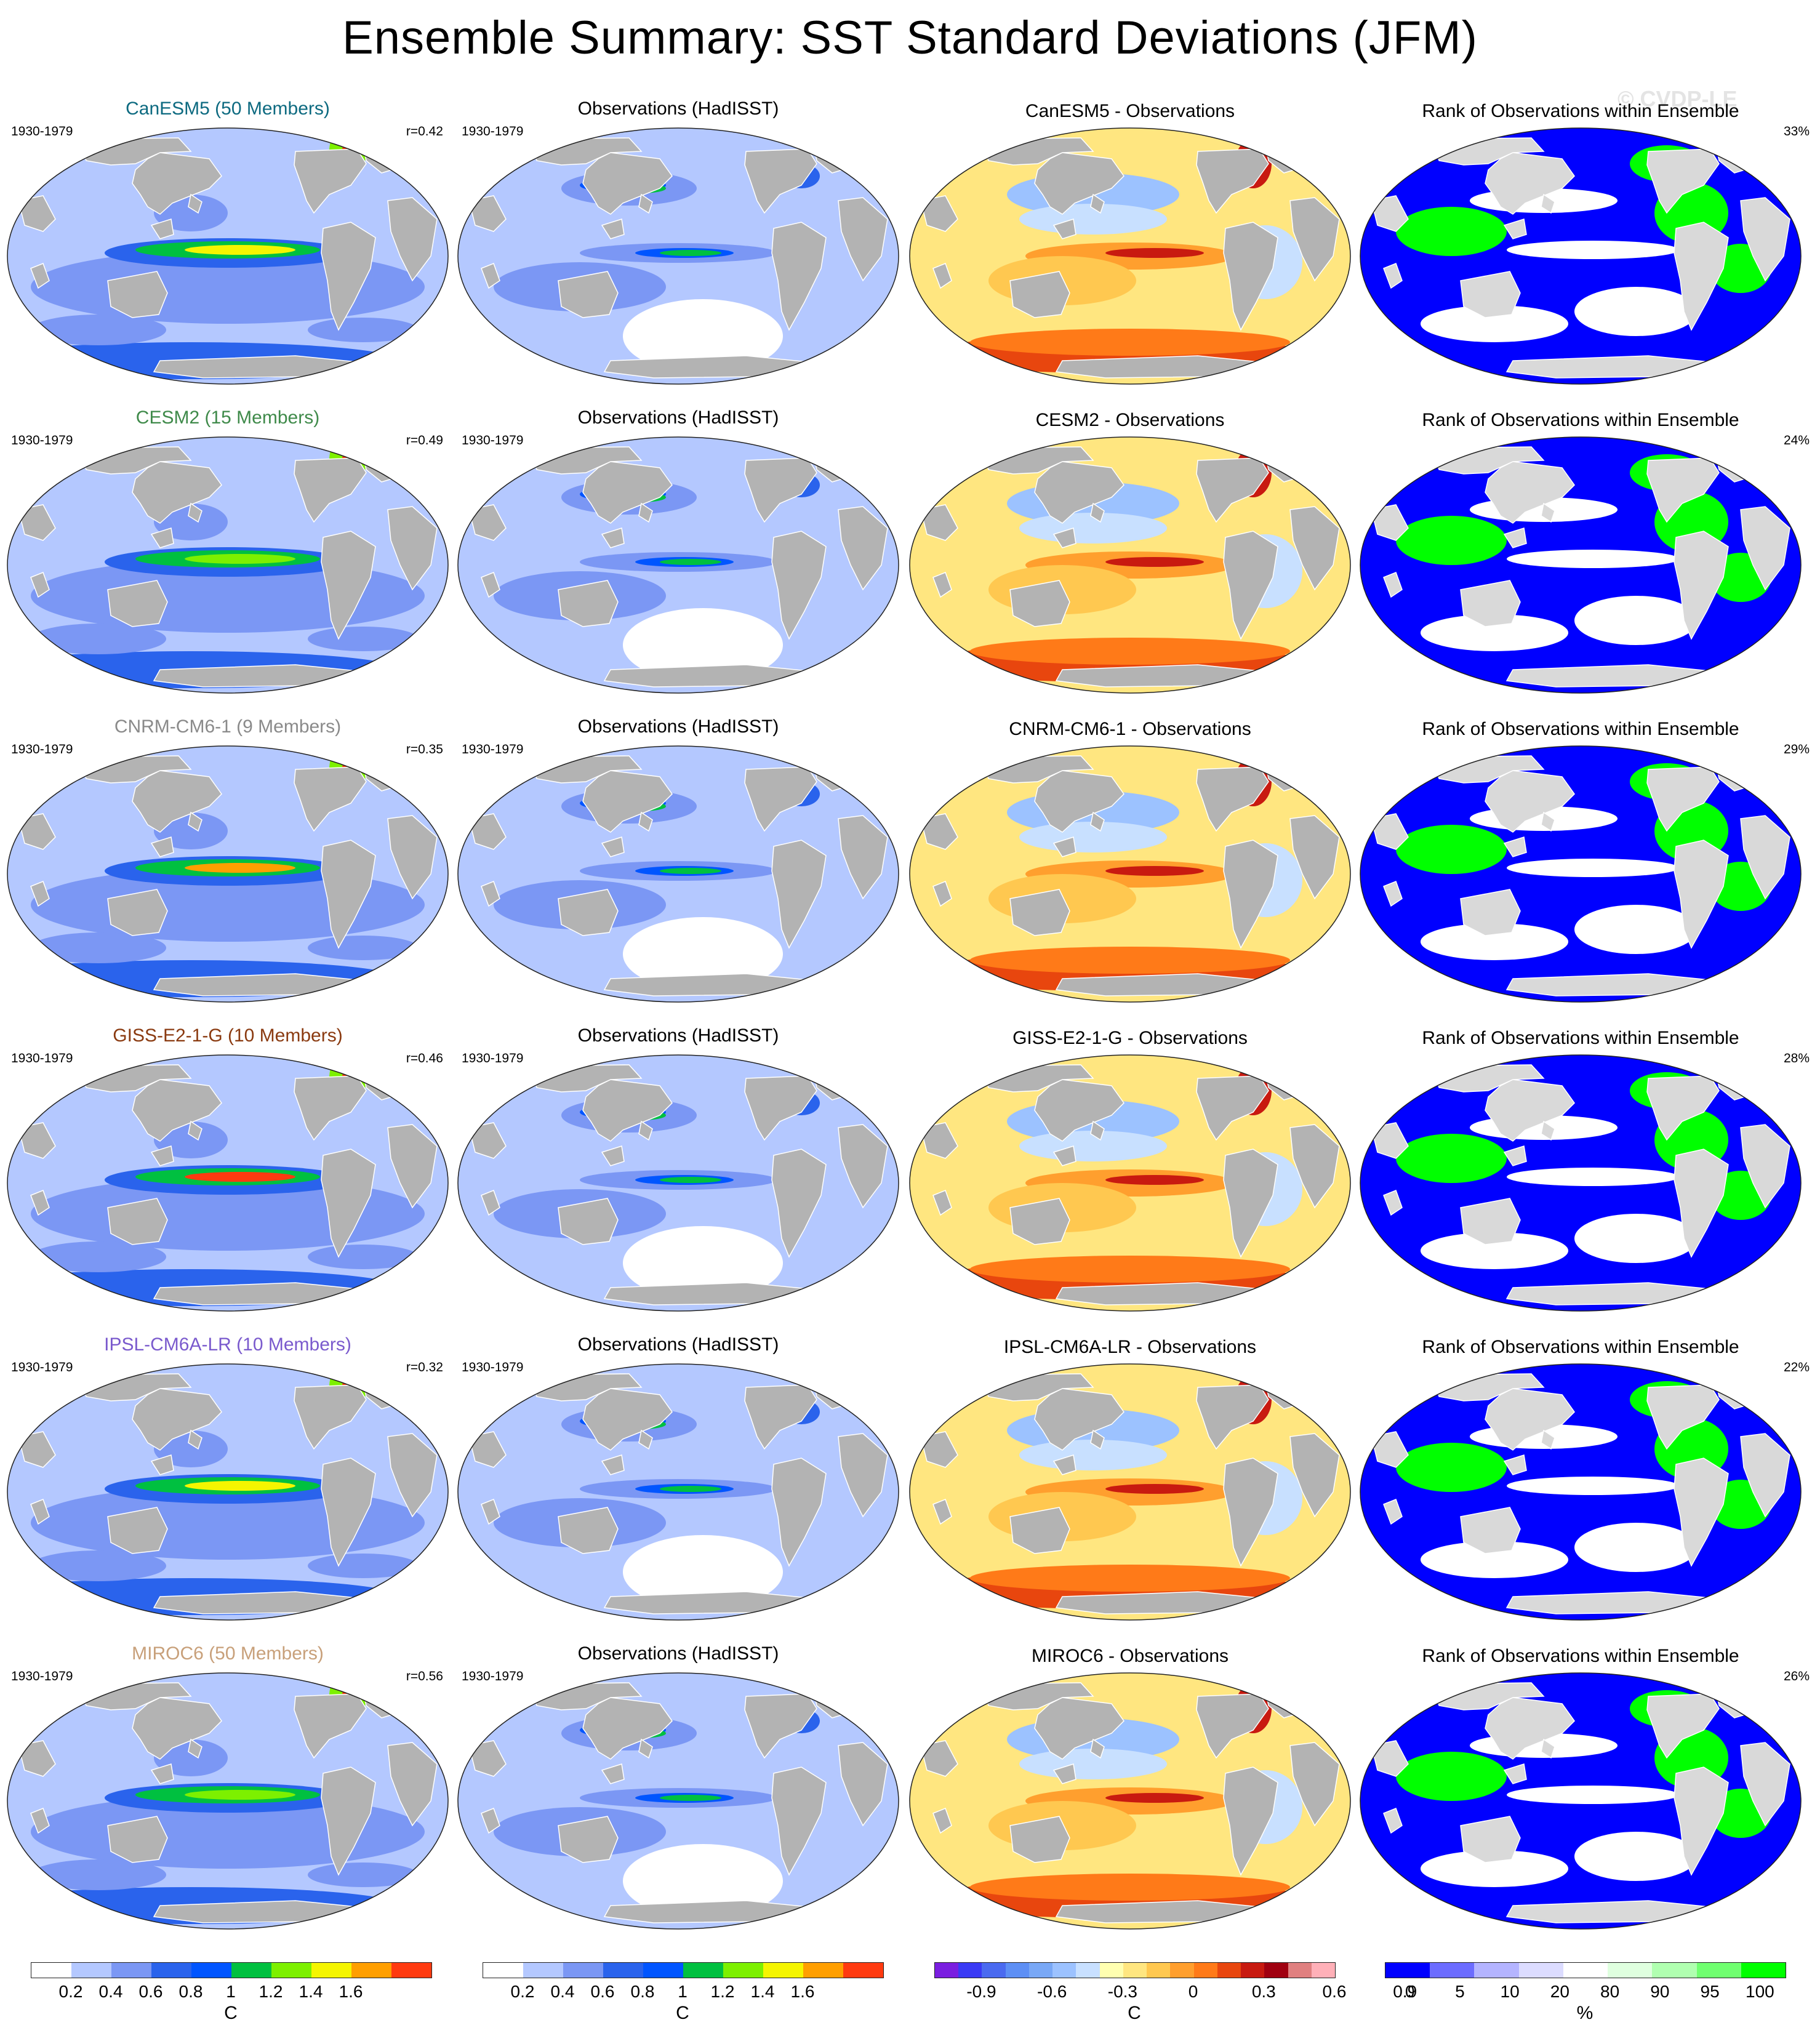 This screenshot has width=1820, height=2041. What do you see at coordinates (228, 1036) in the screenshot?
I see `model-panel-title: GISS-E2-1-G (10 Members)` at bounding box center [228, 1036].